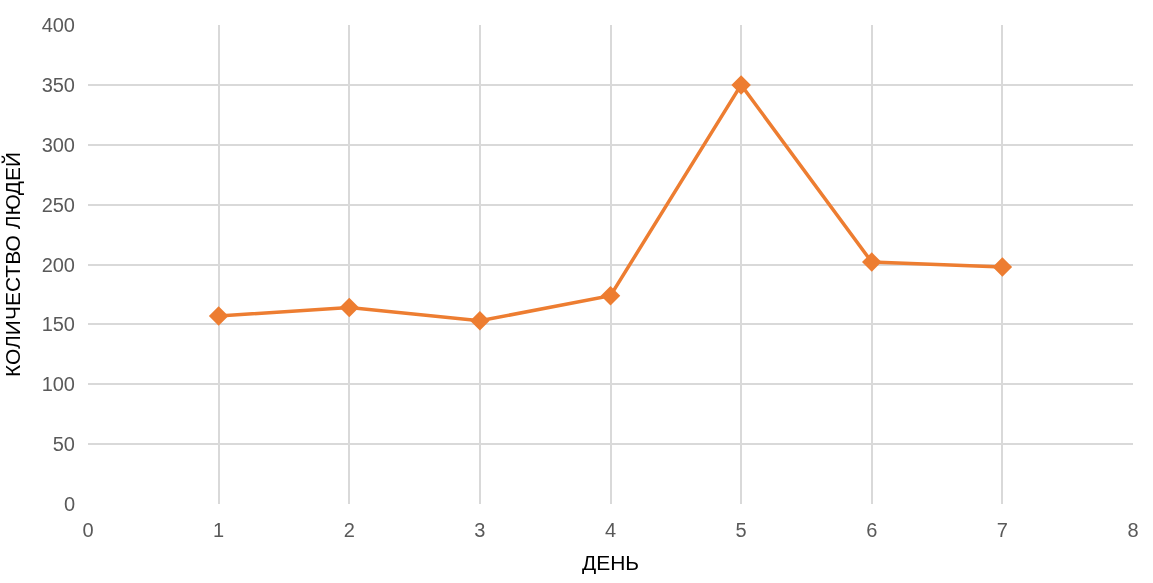  Describe the element at coordinates (58, 25) in the screenshot. I see `y-tick-label: 400` at that location.